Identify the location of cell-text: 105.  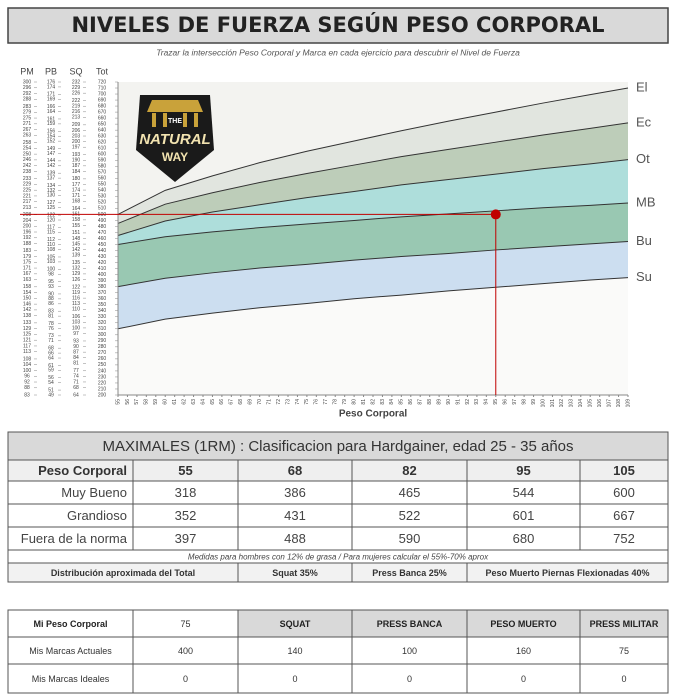
(624, 470).